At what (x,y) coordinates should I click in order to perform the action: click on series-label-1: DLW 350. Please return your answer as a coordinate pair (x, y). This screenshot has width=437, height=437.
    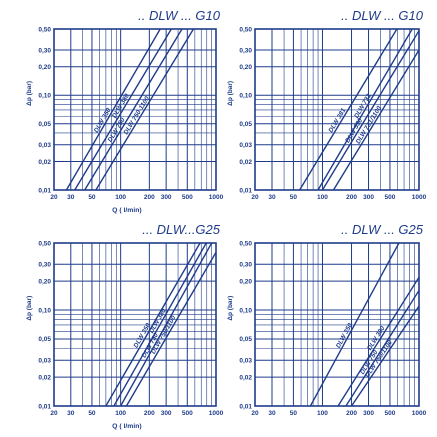
    Looking at the image, I should click on (103, 120).